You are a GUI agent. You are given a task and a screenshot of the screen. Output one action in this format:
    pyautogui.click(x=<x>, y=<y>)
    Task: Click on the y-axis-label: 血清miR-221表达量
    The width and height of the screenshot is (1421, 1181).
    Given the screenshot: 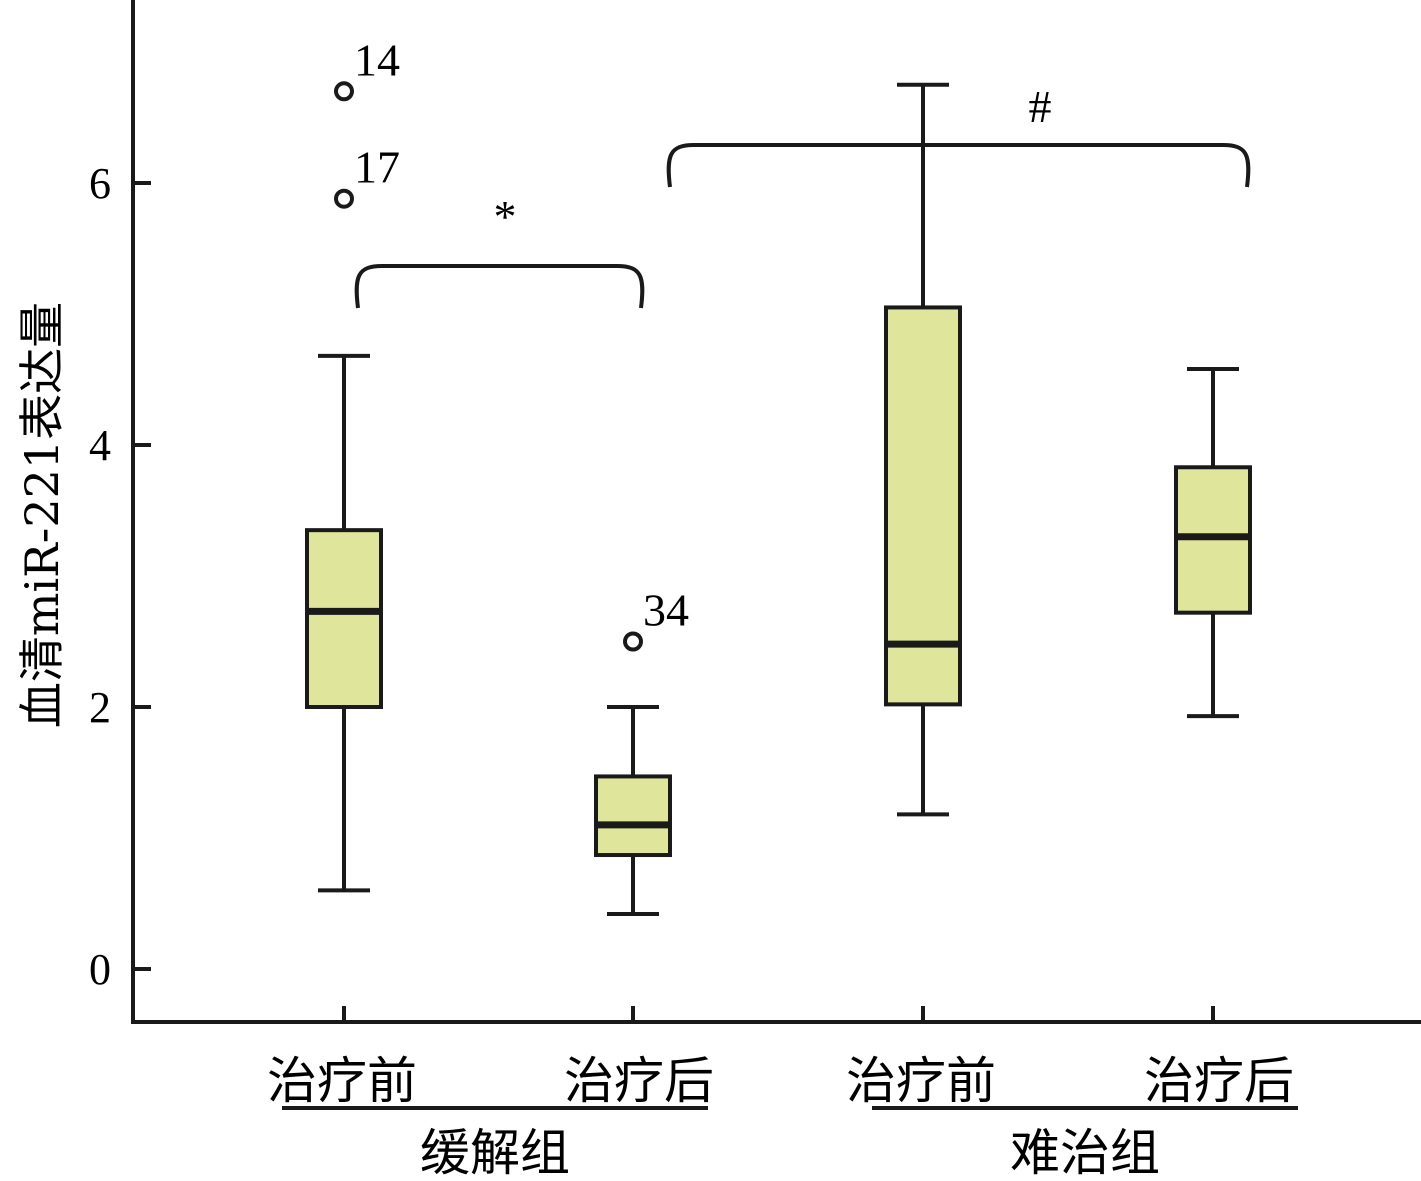 What is the action you would take?
    pyautogui.click(x=42, y=515)
    